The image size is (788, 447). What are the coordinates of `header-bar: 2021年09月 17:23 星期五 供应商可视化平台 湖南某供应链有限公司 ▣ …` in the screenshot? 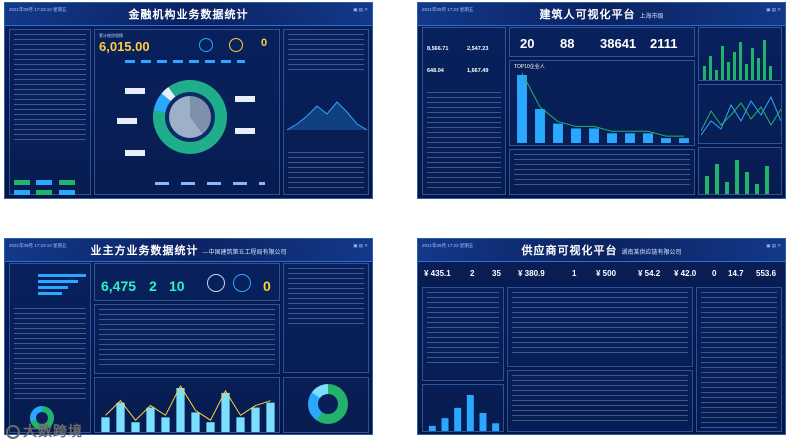 It's located at (601, 250).